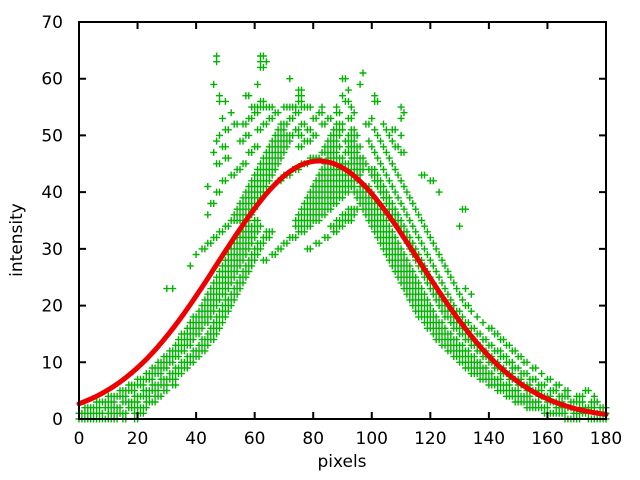 This screenshot has height=480, width=640. Describe the element at coordinates (606, 439) in the screenshot. I see `x-tick-label: 180` at that location.